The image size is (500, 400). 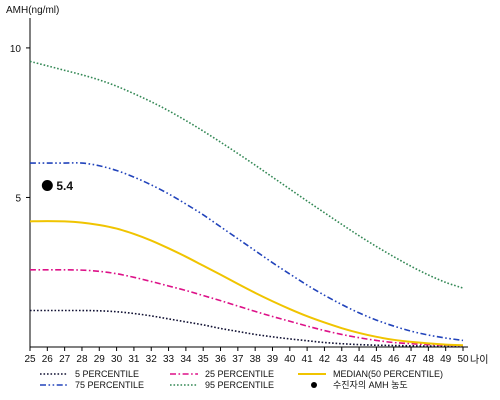 What do you see at coordinates (273, 359) in the screenshot?
I see `x-tick-label: 39` at bounding box center [273, 359].